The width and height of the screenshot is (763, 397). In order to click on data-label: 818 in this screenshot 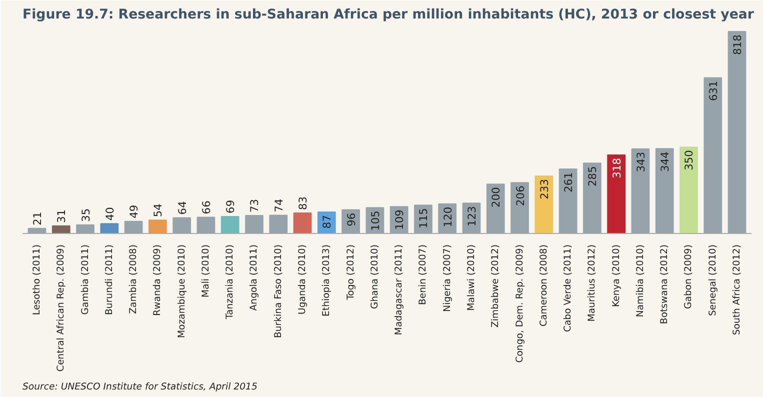, I will do `click(737, 44)`.